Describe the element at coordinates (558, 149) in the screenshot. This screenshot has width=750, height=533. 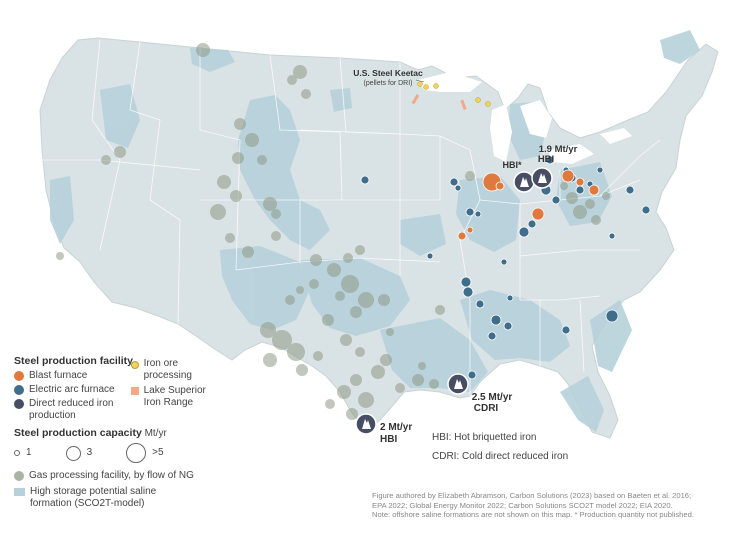
I see `ohio-capacity: 1.9 Mt/yr` at that location.